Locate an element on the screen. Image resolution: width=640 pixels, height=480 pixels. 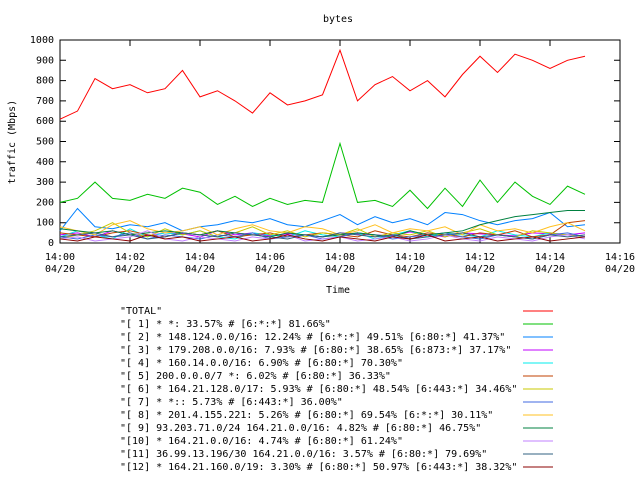
legend-label: "[ 1] * *: 33.57% # [6:*:*] 81.66%" is located at coordinates (225, 324).